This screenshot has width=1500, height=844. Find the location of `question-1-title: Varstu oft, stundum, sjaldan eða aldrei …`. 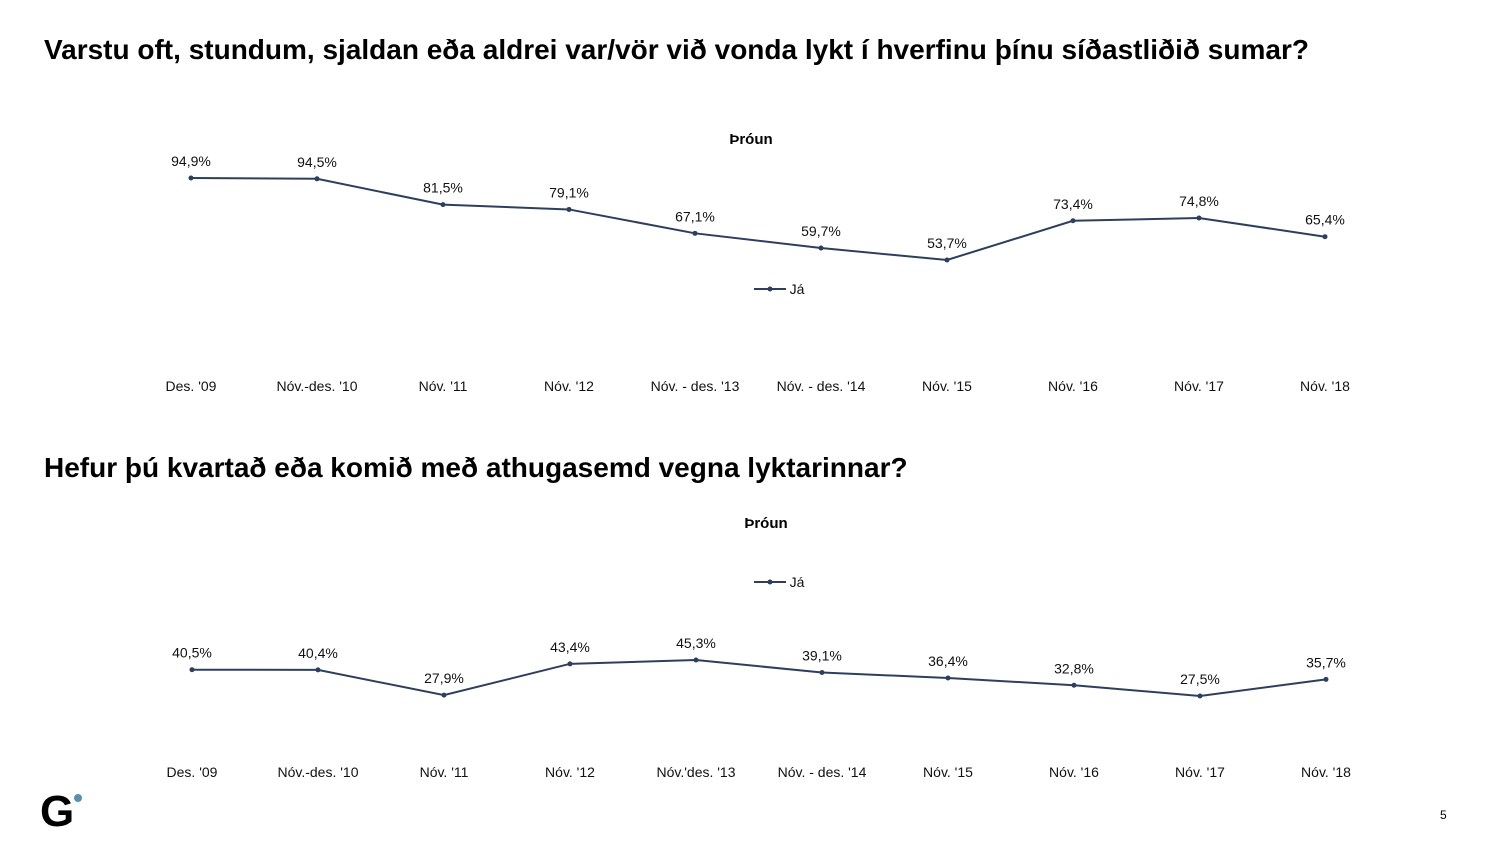

question-1-title: Varstu oft, stundum, sjaldan eða aldrei … is located at coordinates (676, 49).